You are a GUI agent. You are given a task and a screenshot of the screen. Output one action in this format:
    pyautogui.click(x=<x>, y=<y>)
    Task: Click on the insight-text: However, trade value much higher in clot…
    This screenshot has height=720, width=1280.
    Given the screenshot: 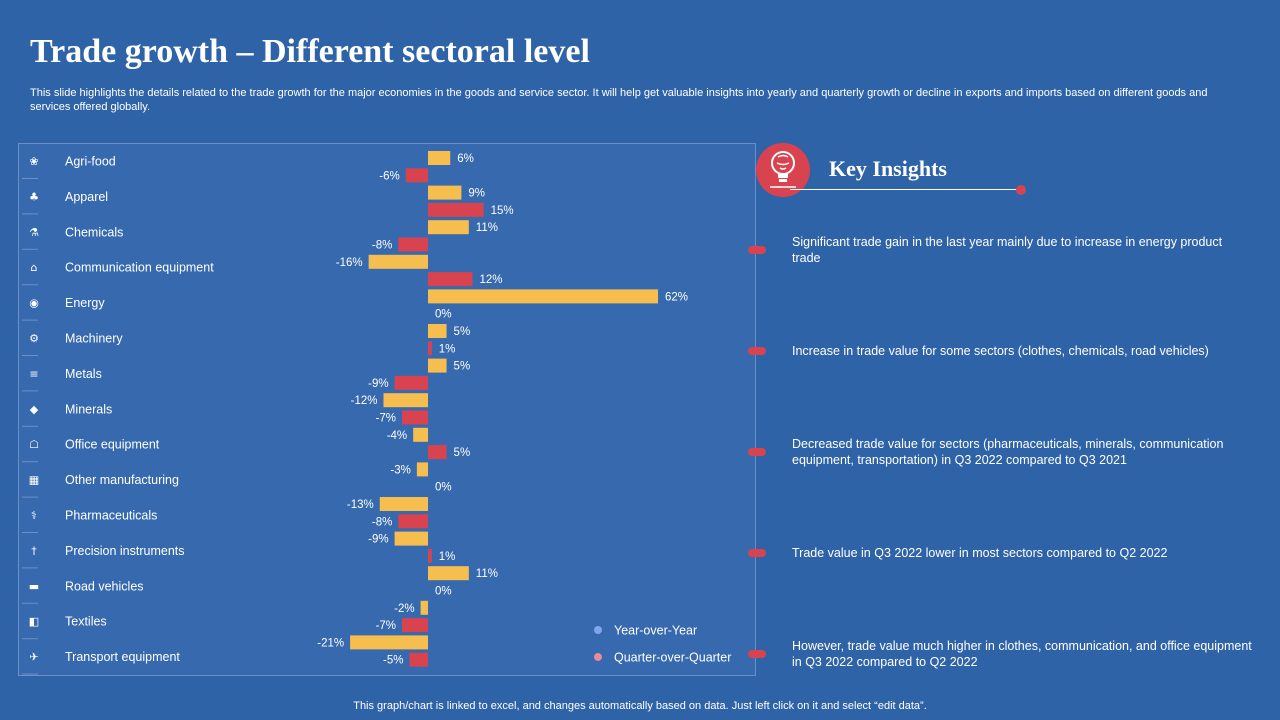 What is the action you would take?
    pyautogui.click(x=1022, y=654)
    